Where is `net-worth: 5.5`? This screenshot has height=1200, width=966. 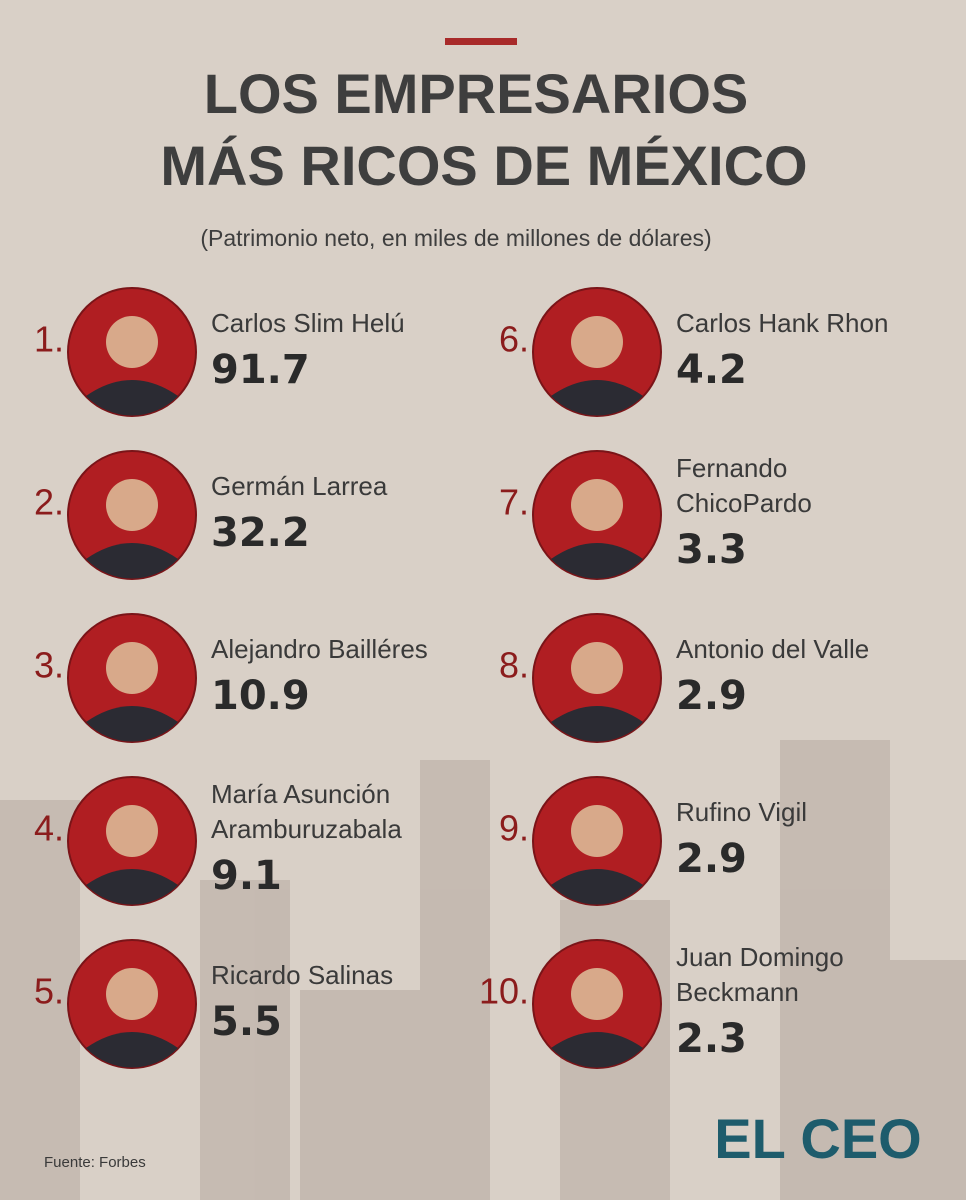 net-worth: 5.5 is located at coordinates (246, 1022).